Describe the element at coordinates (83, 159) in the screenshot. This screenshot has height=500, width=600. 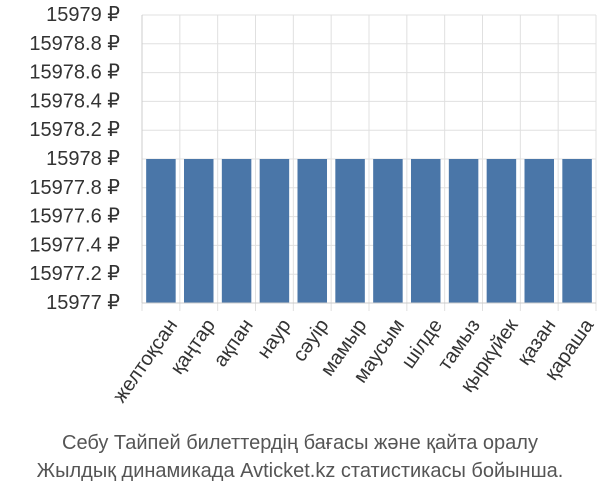
I see `y-tick-label: 15978 ₽` at that location.